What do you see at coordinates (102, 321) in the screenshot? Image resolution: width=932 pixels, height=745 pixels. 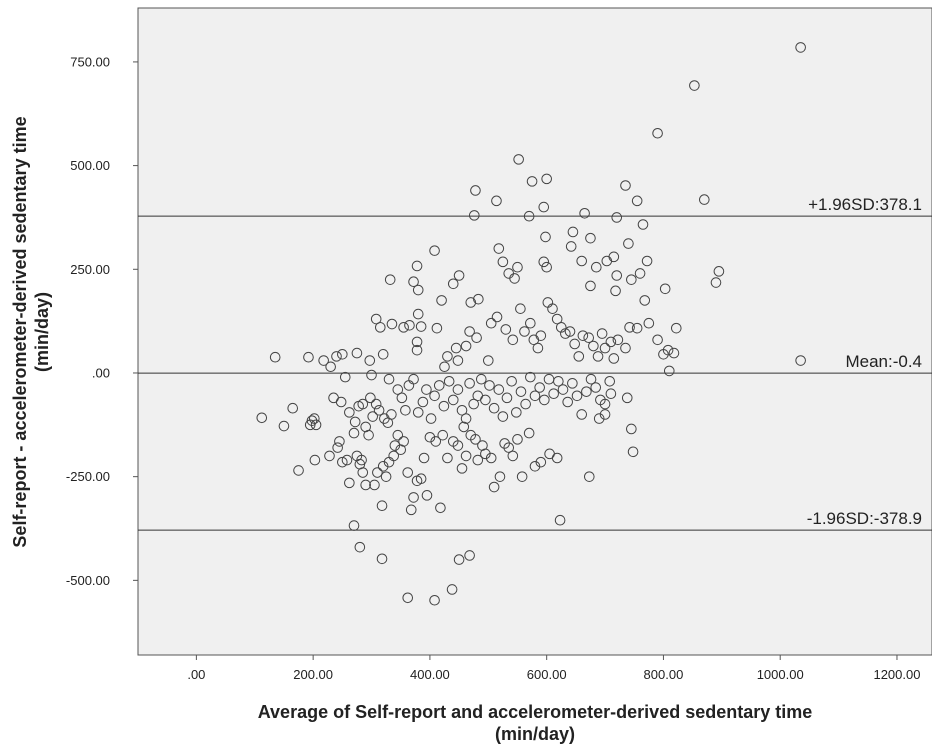 I see `y-axis: -500.00 -250.00 .00 250.00 500.00 750.00` at bounding box center [102, 321].